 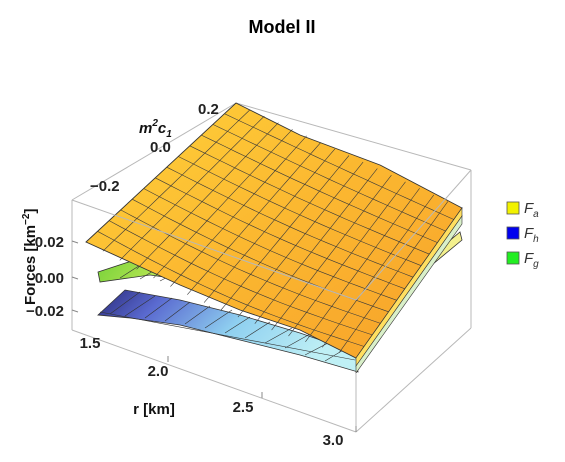 I want to click on m2c1-axis-label: m2c1, so click(x=155, y=129).